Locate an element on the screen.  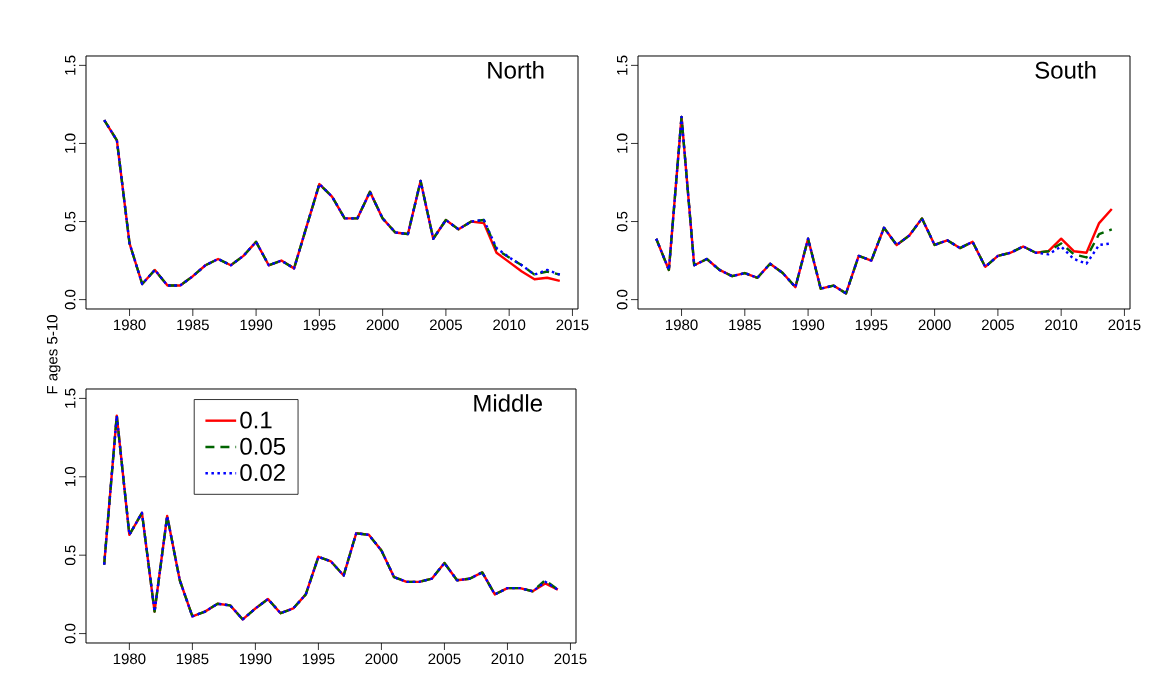
chart-title: Middle is located at coordinates (508, 403).